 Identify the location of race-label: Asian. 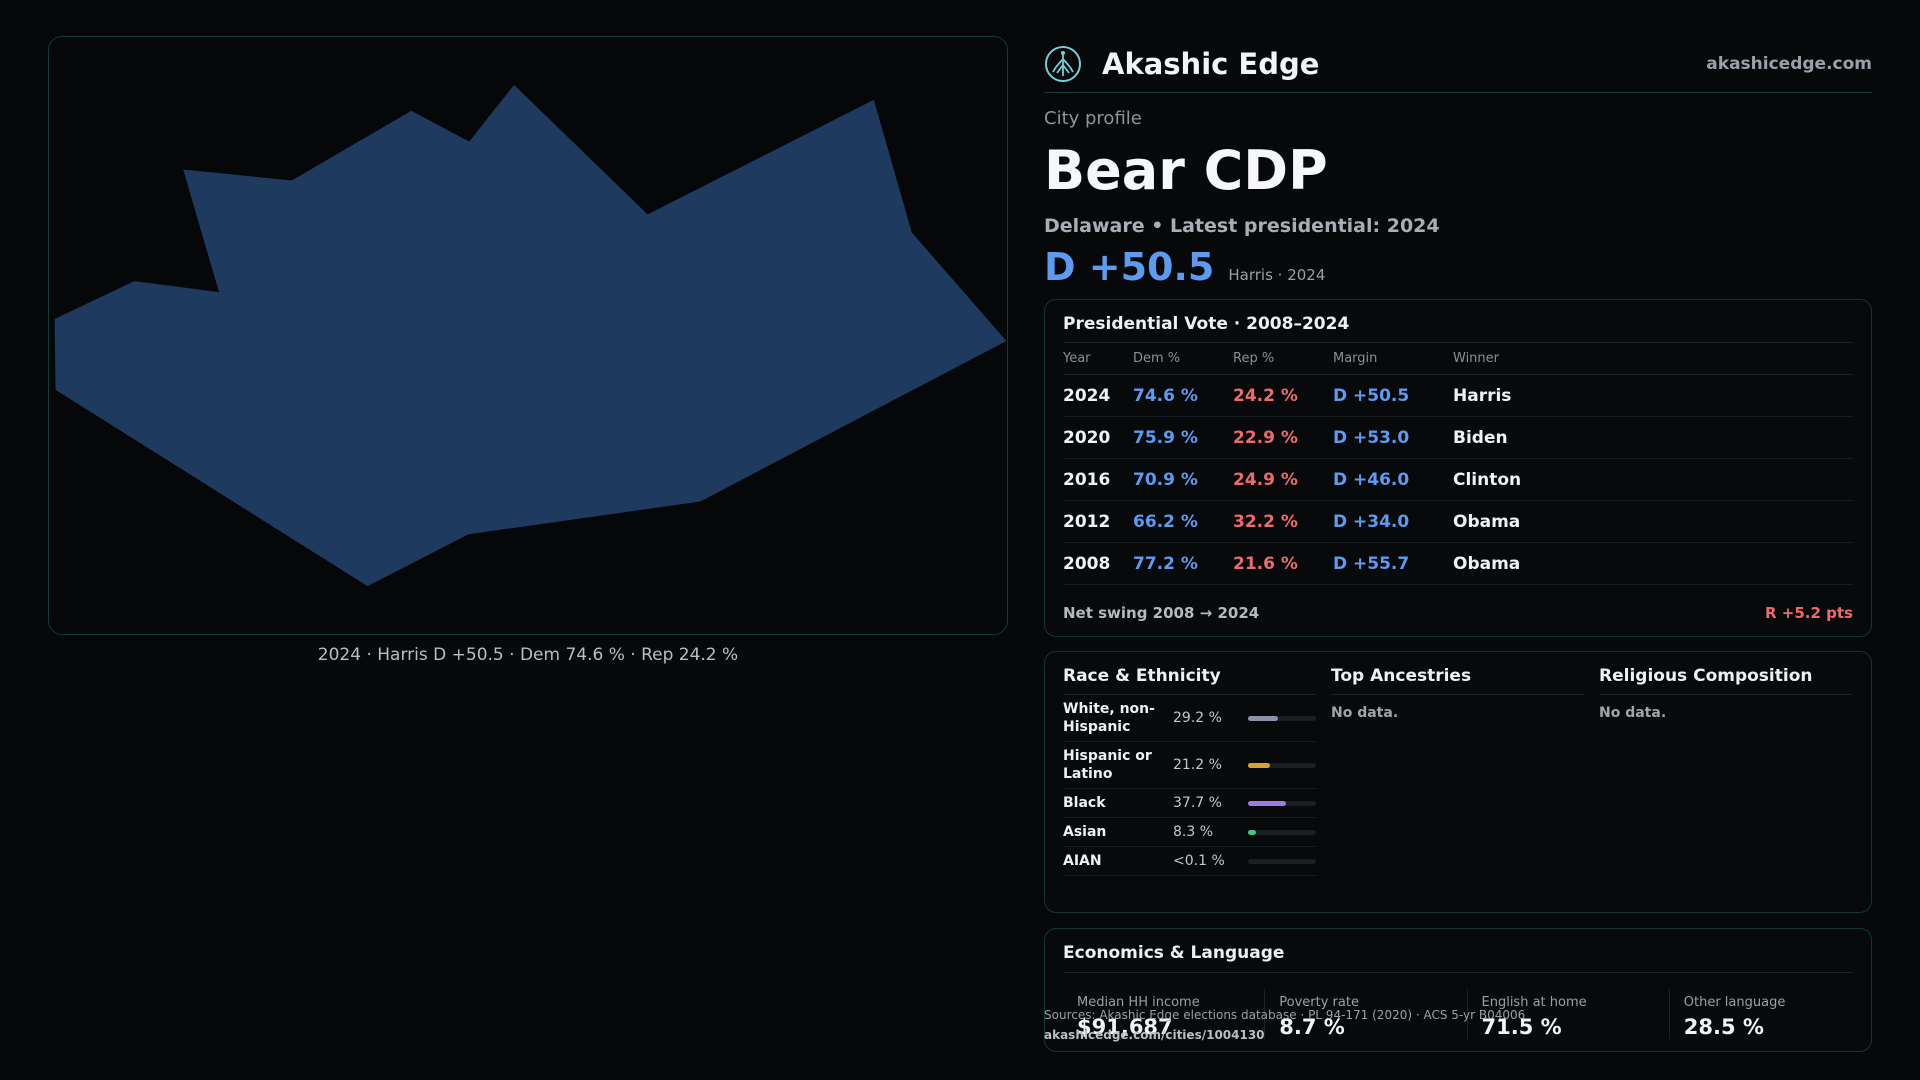
(1085, 832).